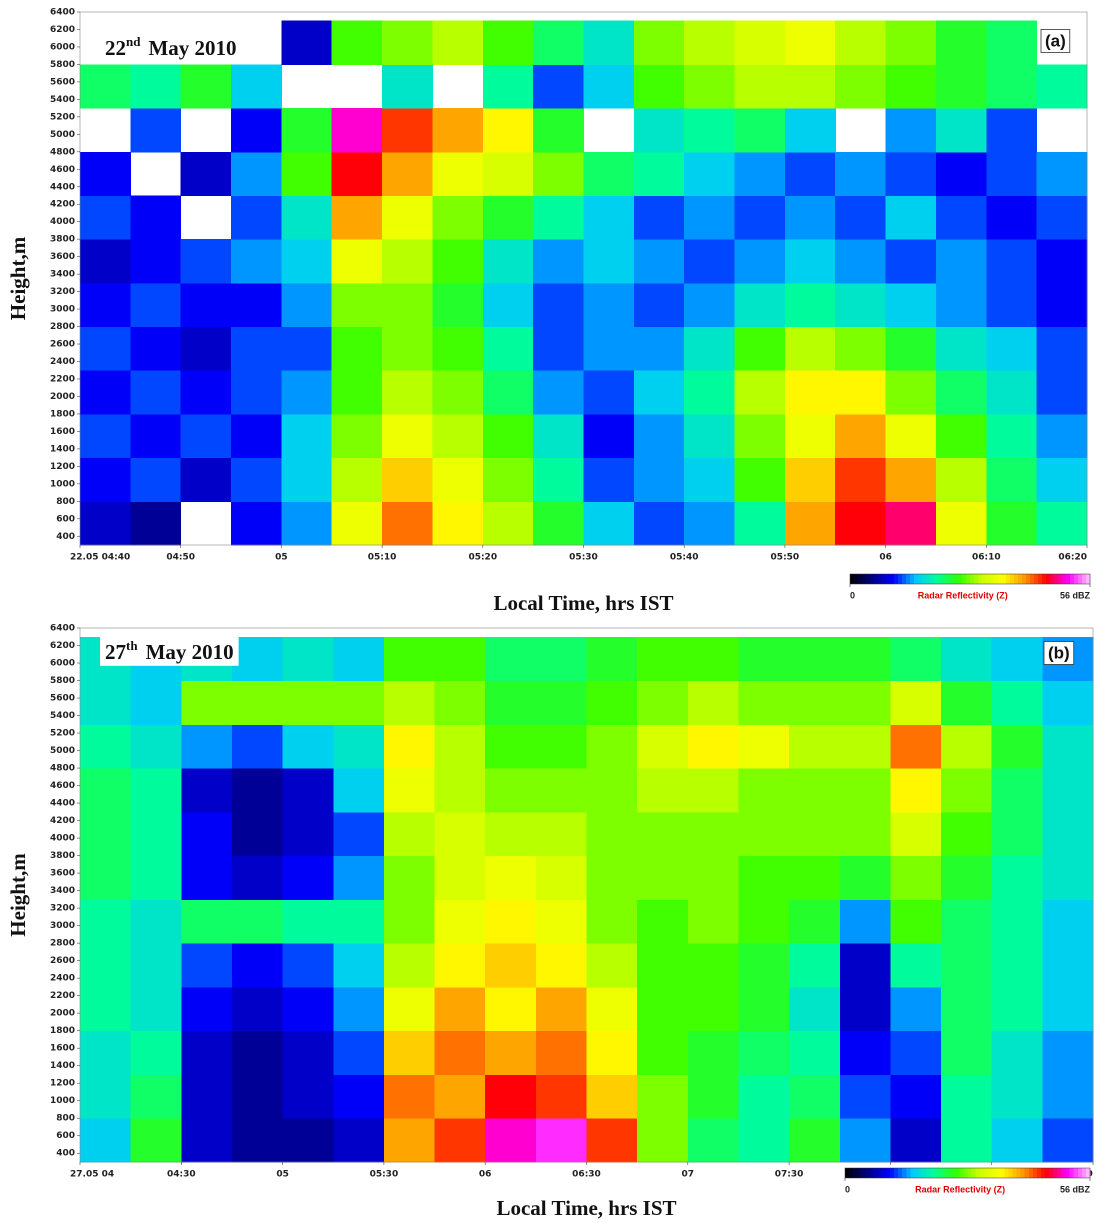 The image size is (1111, 1223). Describe the element at coordinates (789, 1175) in the screenshot. I see `x-tick-label: 07:30` at that location.